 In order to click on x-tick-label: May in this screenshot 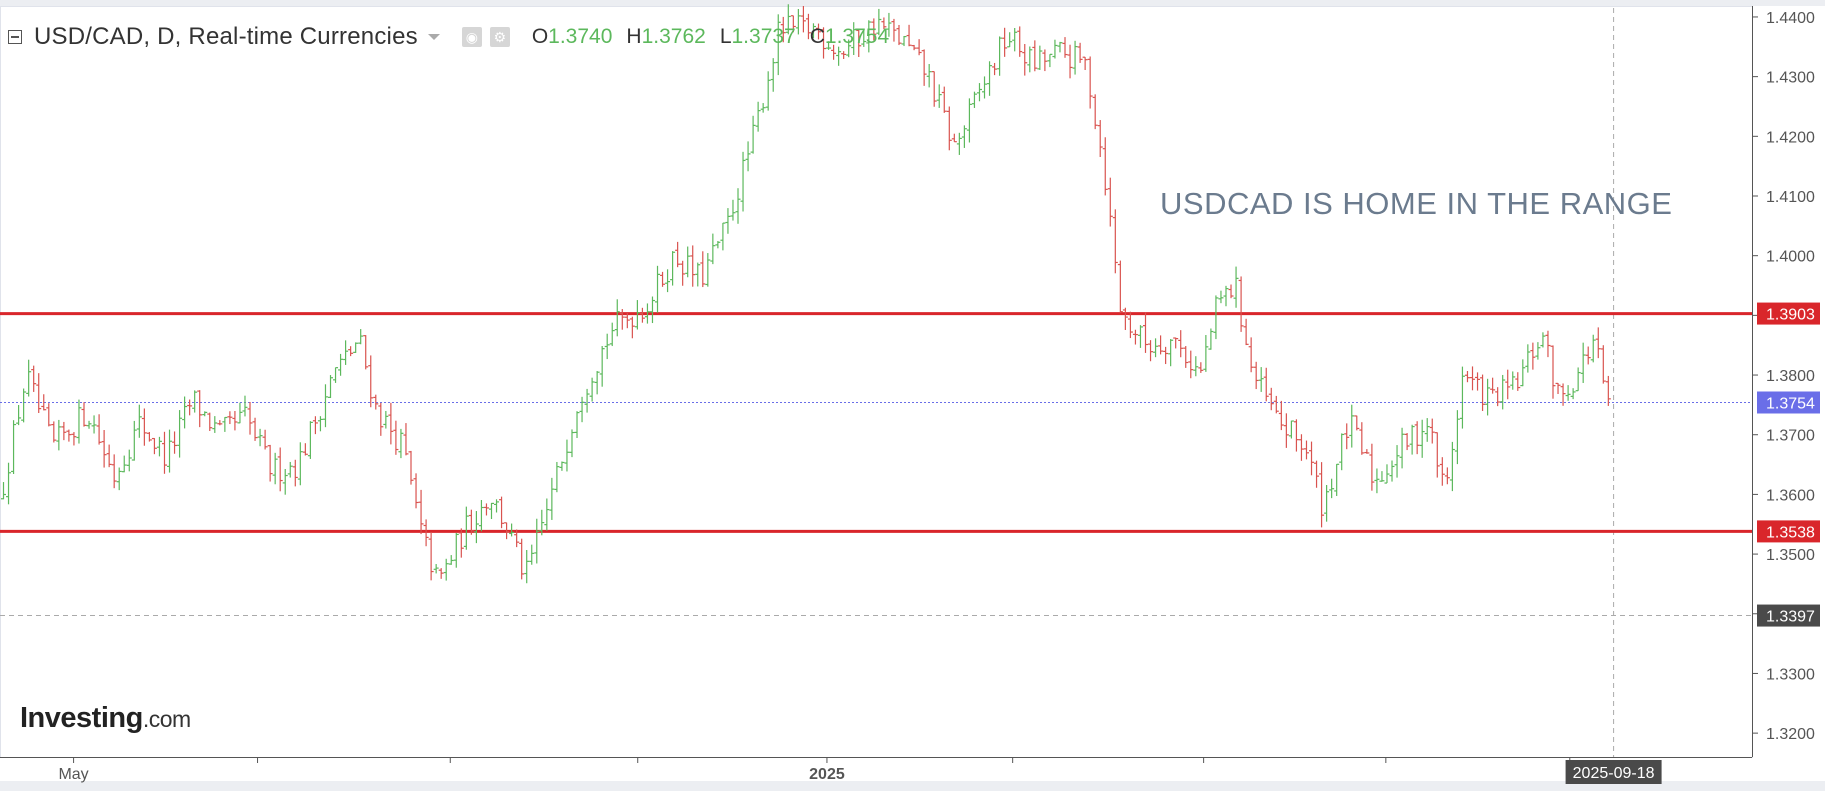, I will do `click(73, 774)`.